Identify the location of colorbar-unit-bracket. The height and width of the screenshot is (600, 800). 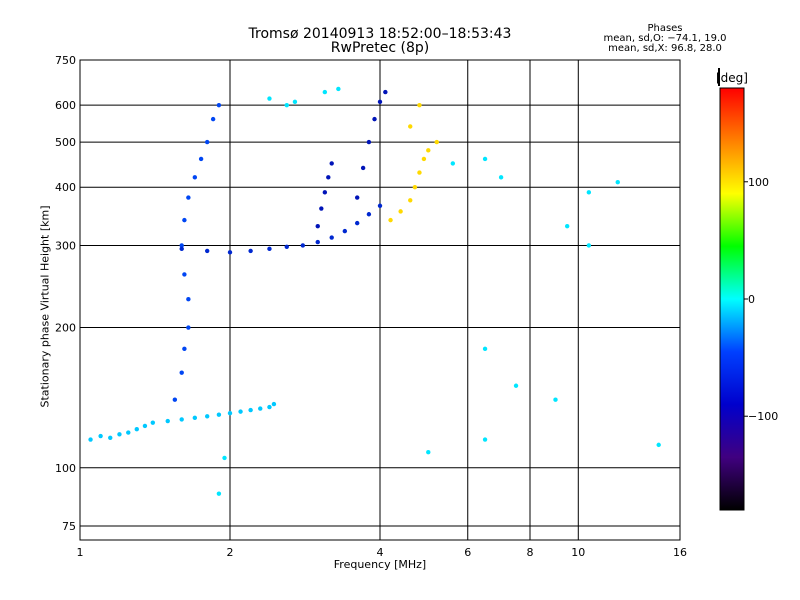
(719, 77).